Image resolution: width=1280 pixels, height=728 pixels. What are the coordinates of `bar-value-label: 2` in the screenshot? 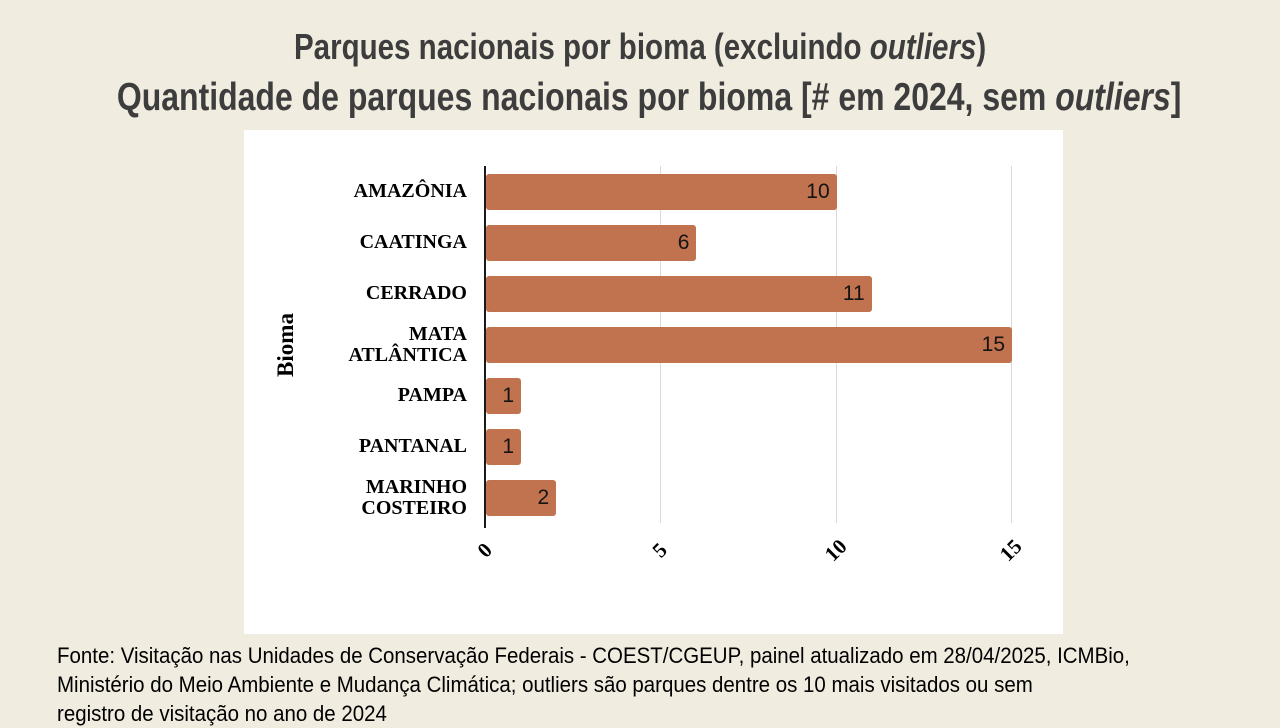 It's located at (543, 497).